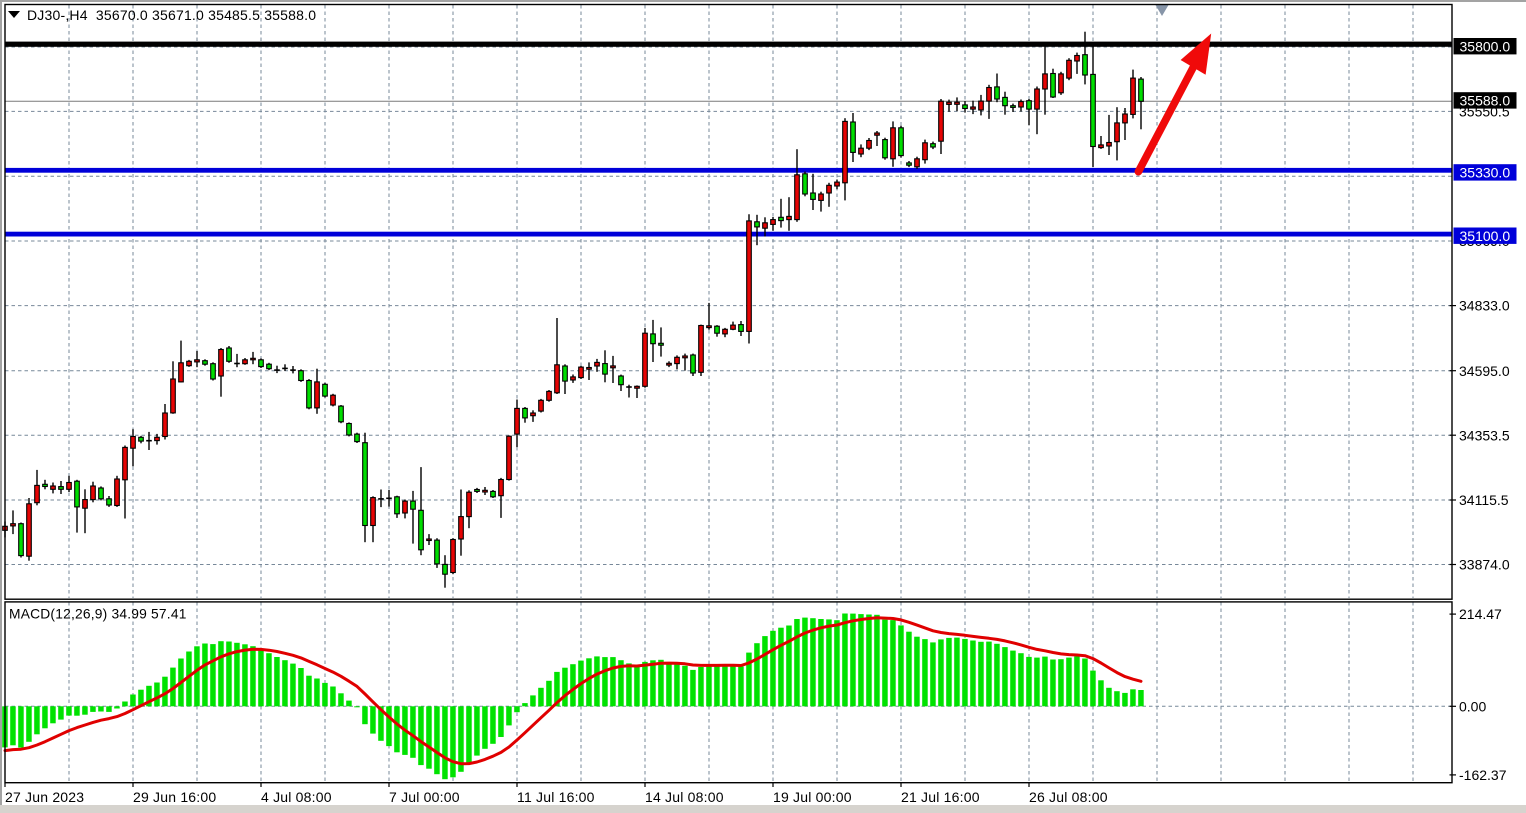 The image size is (1526, 813). I want to click on svg-text: 11 Jul 16:00, so click(556, 797).